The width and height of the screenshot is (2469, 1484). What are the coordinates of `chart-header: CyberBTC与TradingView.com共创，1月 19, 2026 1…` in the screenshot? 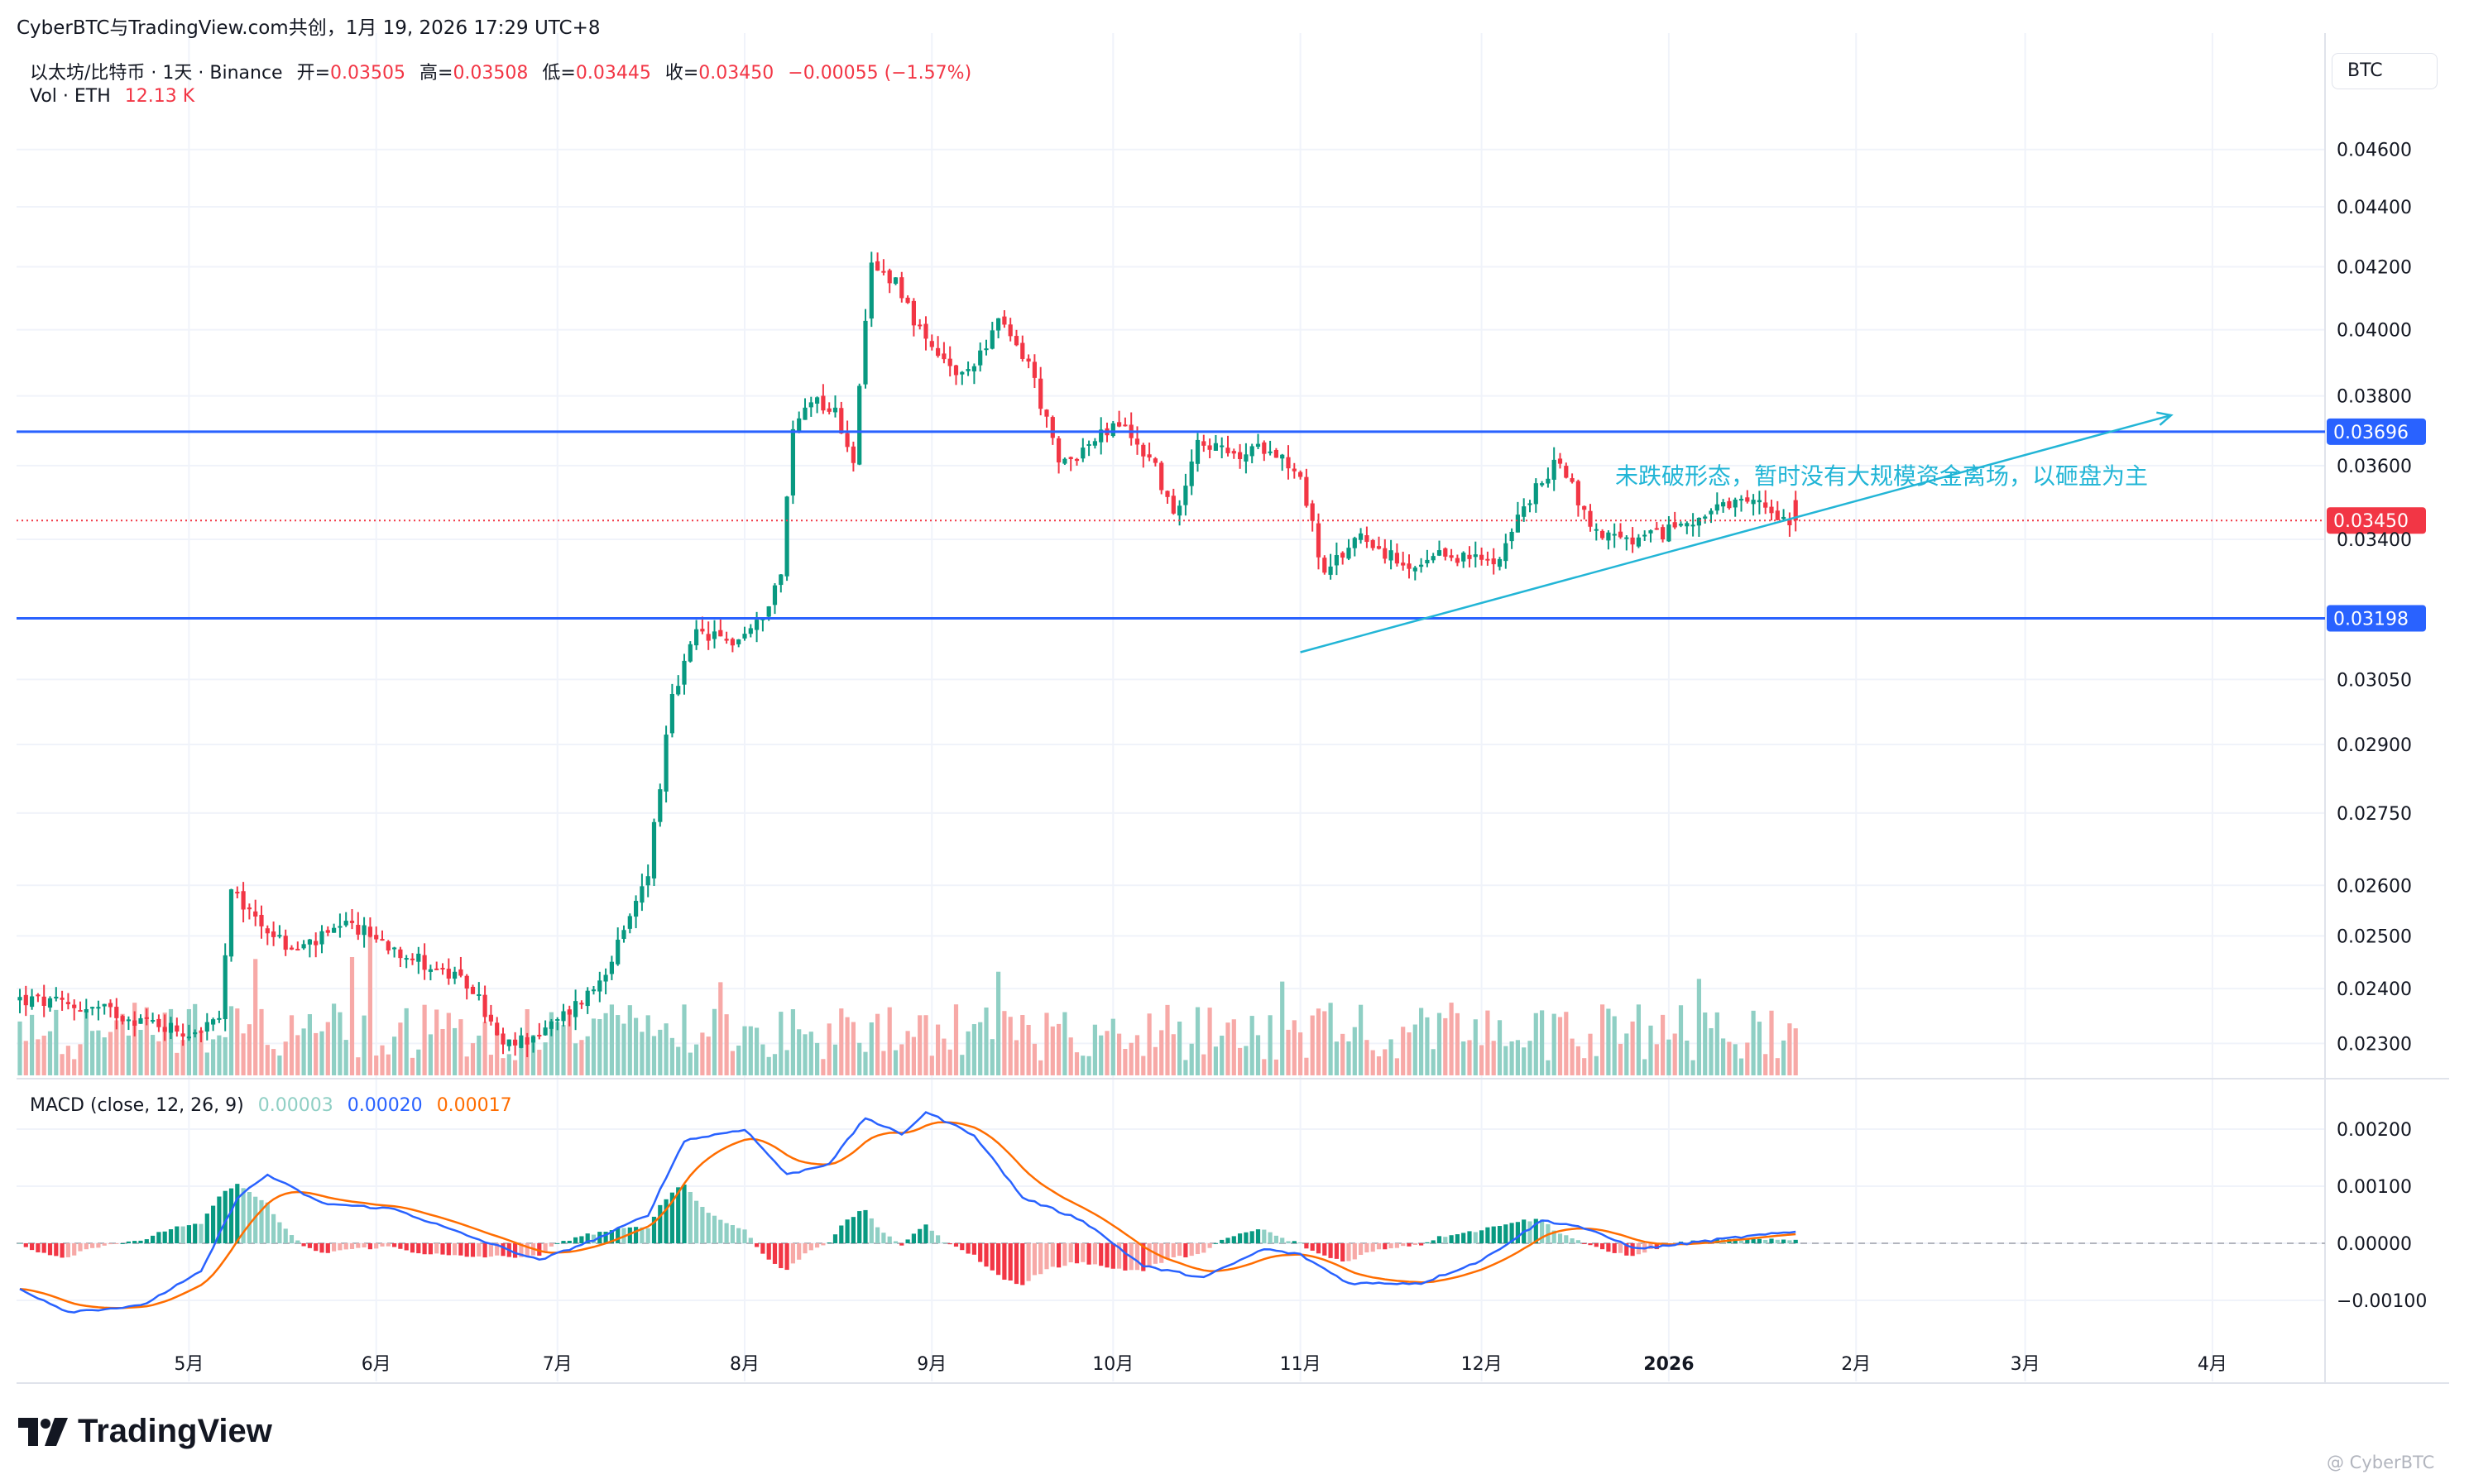 It's located at (309, 28).